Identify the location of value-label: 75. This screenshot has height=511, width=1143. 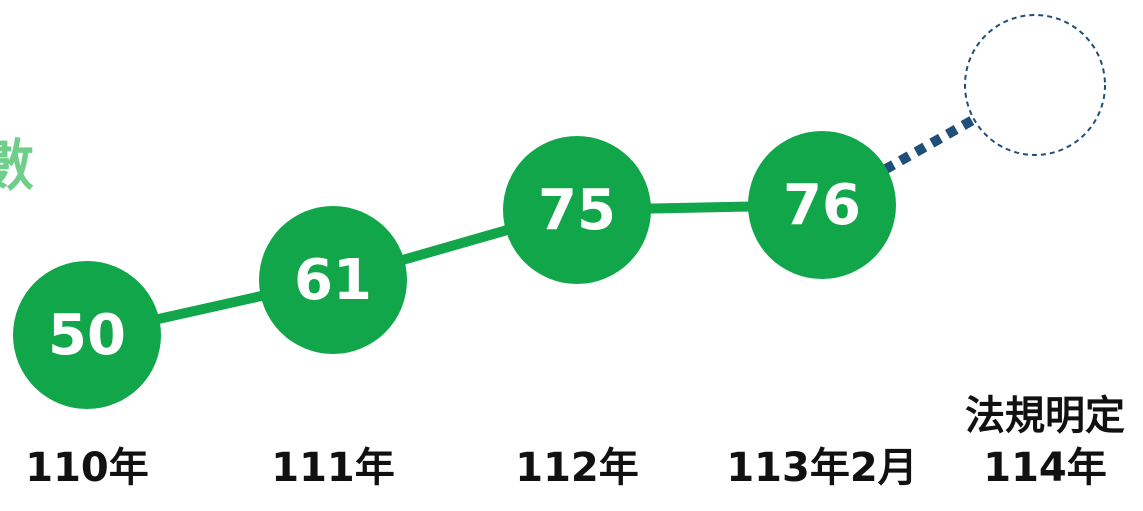
(577, 210).